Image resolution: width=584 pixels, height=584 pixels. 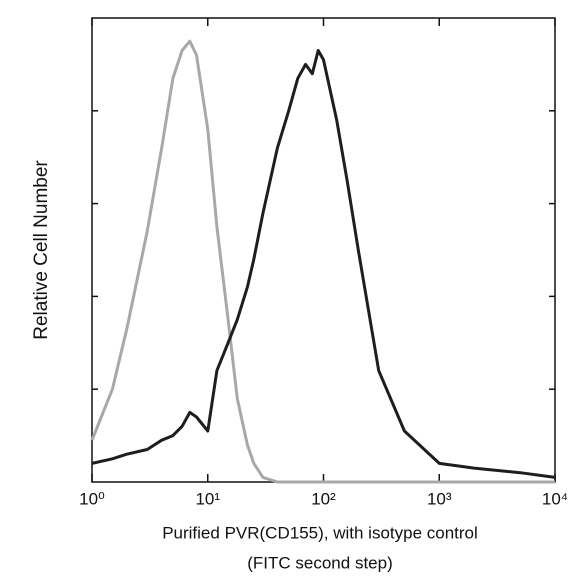 What do you see at coordinates (207, 498) in the screenshot?
I see `x-tick-label: 10¹` at bounding box center [207, 498].